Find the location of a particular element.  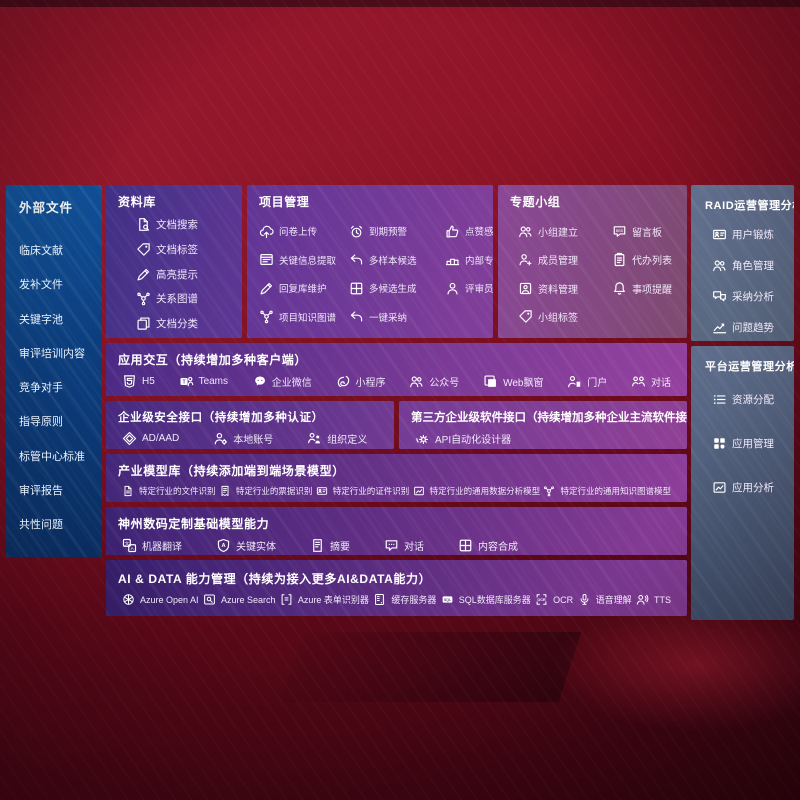

topic-group-item: 小组建立 is located at coordinates (562, 231).